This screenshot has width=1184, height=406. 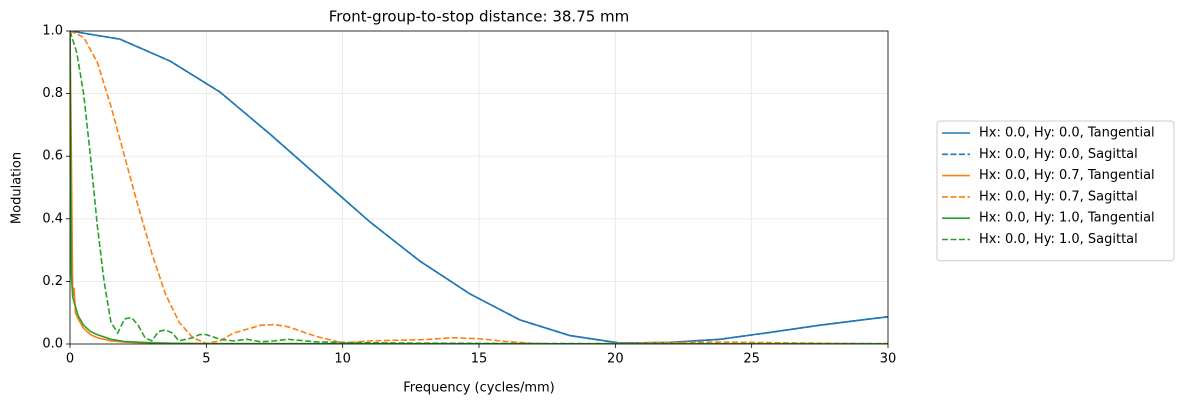 I want to click on legend-label: Hx: 0.0, Hy: 1.0, Sagittal, so click(x=1058, y=239).